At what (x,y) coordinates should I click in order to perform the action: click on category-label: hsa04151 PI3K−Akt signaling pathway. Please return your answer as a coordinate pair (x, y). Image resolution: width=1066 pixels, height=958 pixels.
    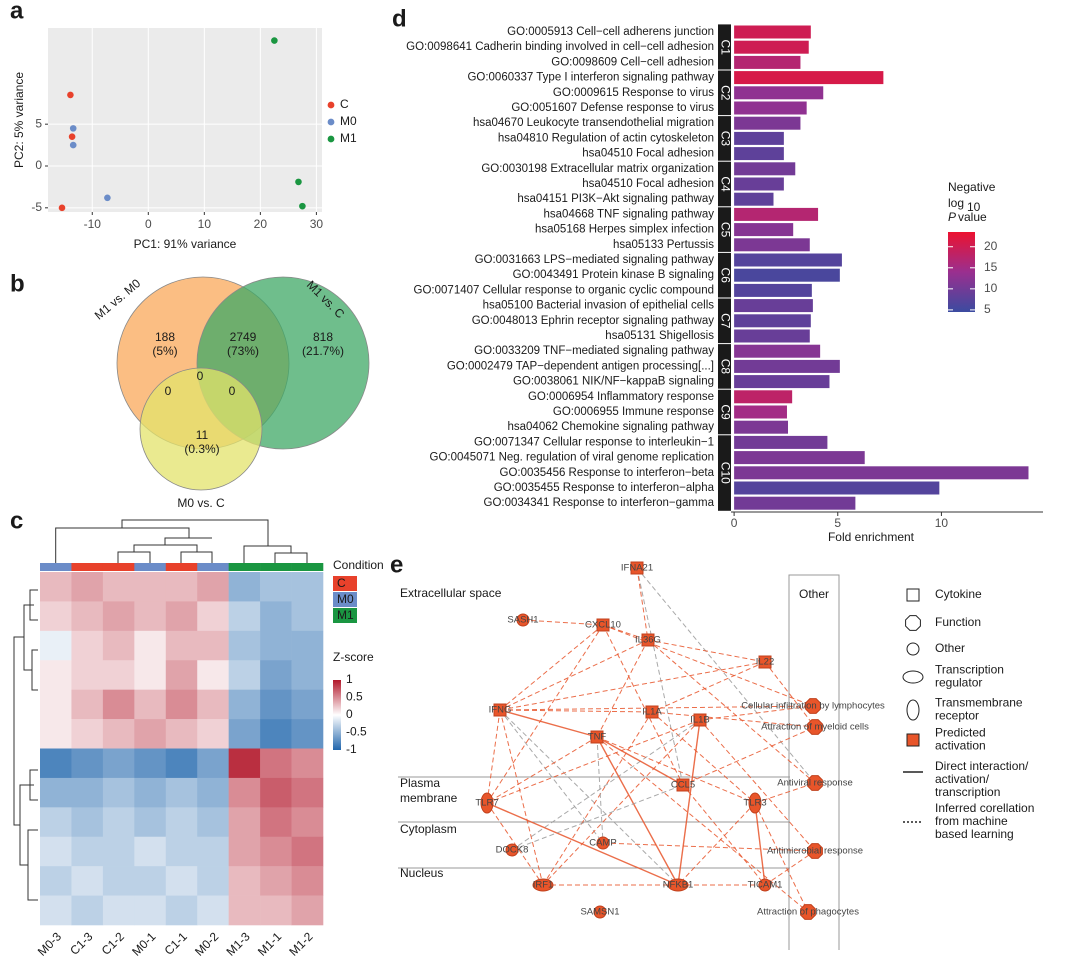
    Looking at the image, I should click on (615, 199).